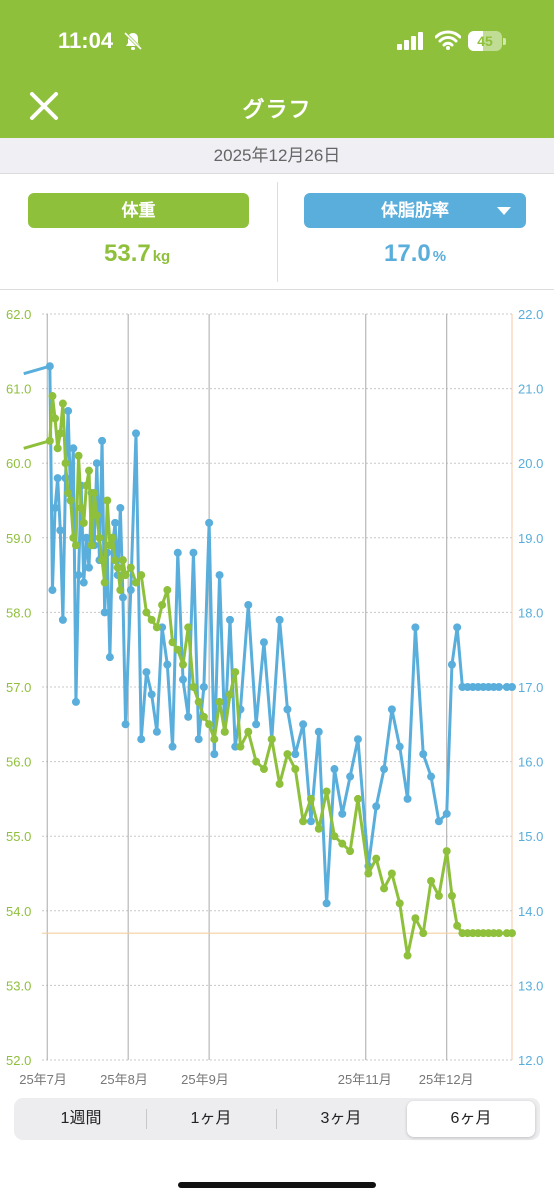 Image resolution: width=554 pixels, height=1200 pixels. What do you see at coordinates (530, 762) in the screenshot?
I see `right-tick-label: 16.0` at bounding box center [530, 762].